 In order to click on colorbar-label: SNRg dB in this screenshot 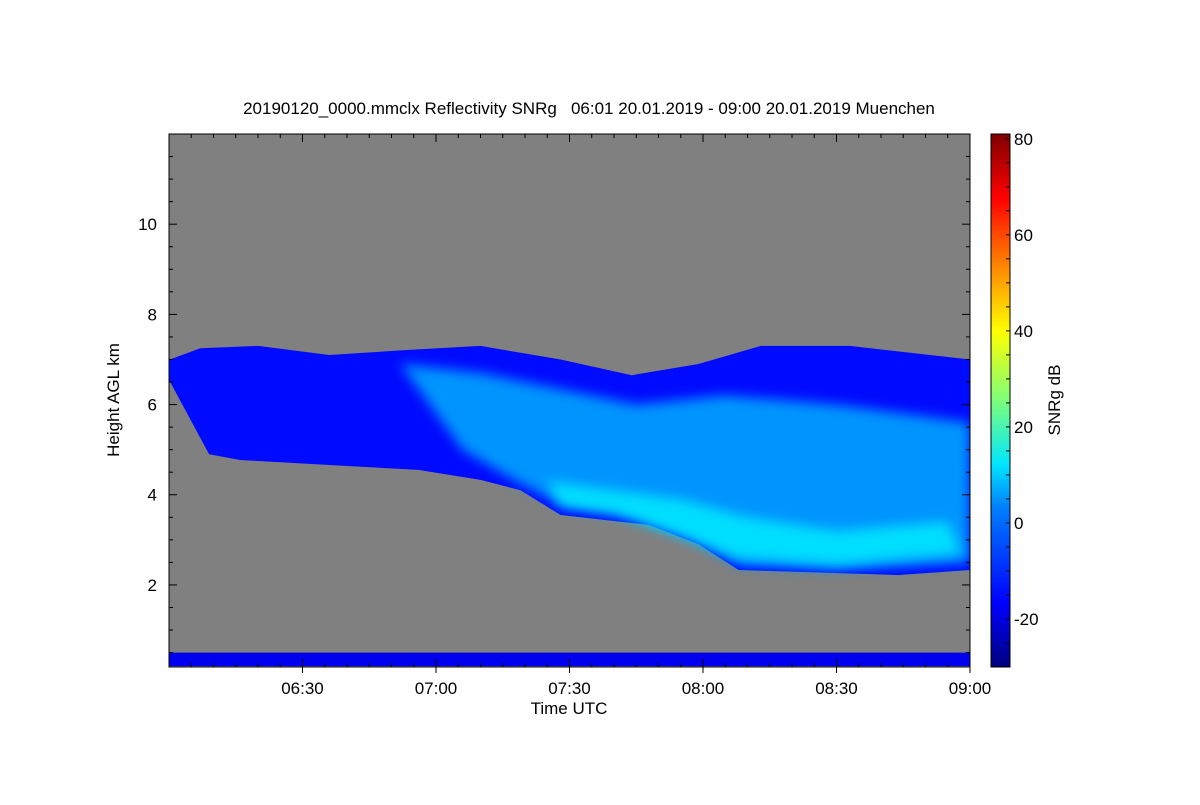, I will do `click(1054, 400)`.